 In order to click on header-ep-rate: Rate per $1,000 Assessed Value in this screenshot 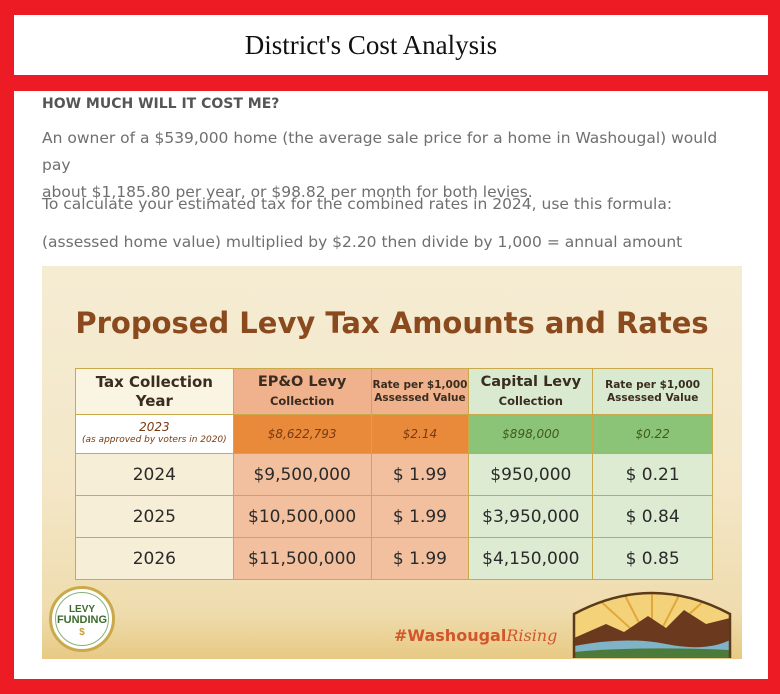, I will do `click(420, 391)`.